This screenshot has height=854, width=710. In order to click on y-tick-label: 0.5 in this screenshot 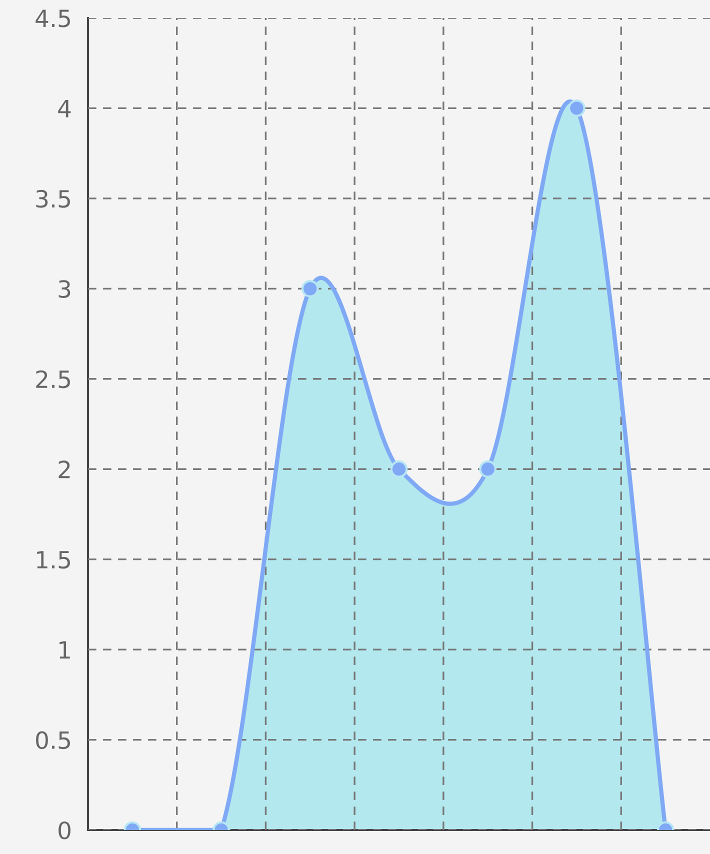, I will do `click(53, 740)`.